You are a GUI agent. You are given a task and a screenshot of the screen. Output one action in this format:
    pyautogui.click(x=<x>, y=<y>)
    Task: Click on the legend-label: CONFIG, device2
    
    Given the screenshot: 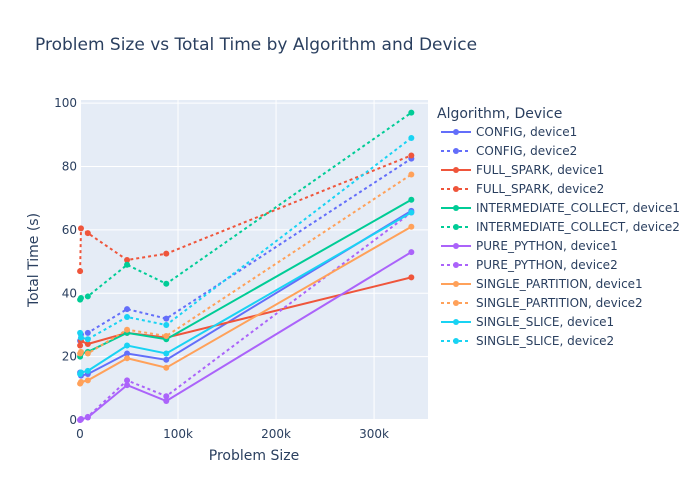 What is the action you would take?
    pyautogui.click(x=526, y=151)
    